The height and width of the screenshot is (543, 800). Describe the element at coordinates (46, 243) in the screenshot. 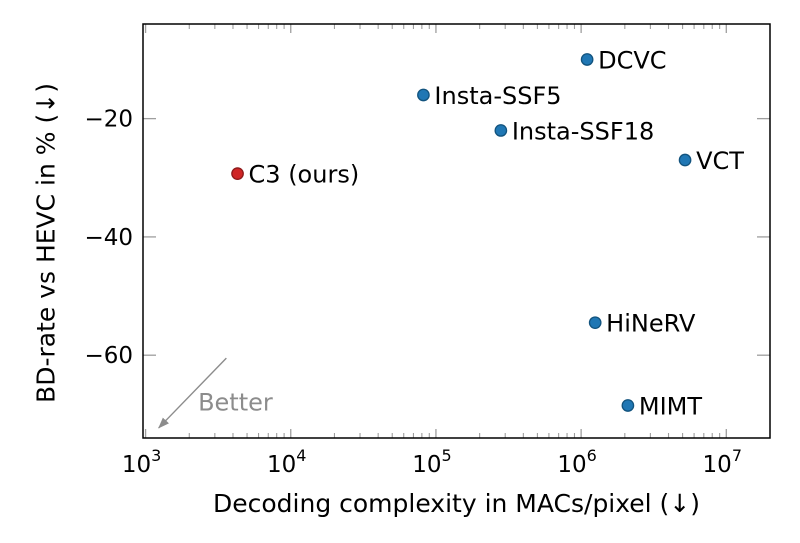

I see `y-axis-title: BD-rate vs HEVC in % (↓)` at that location.